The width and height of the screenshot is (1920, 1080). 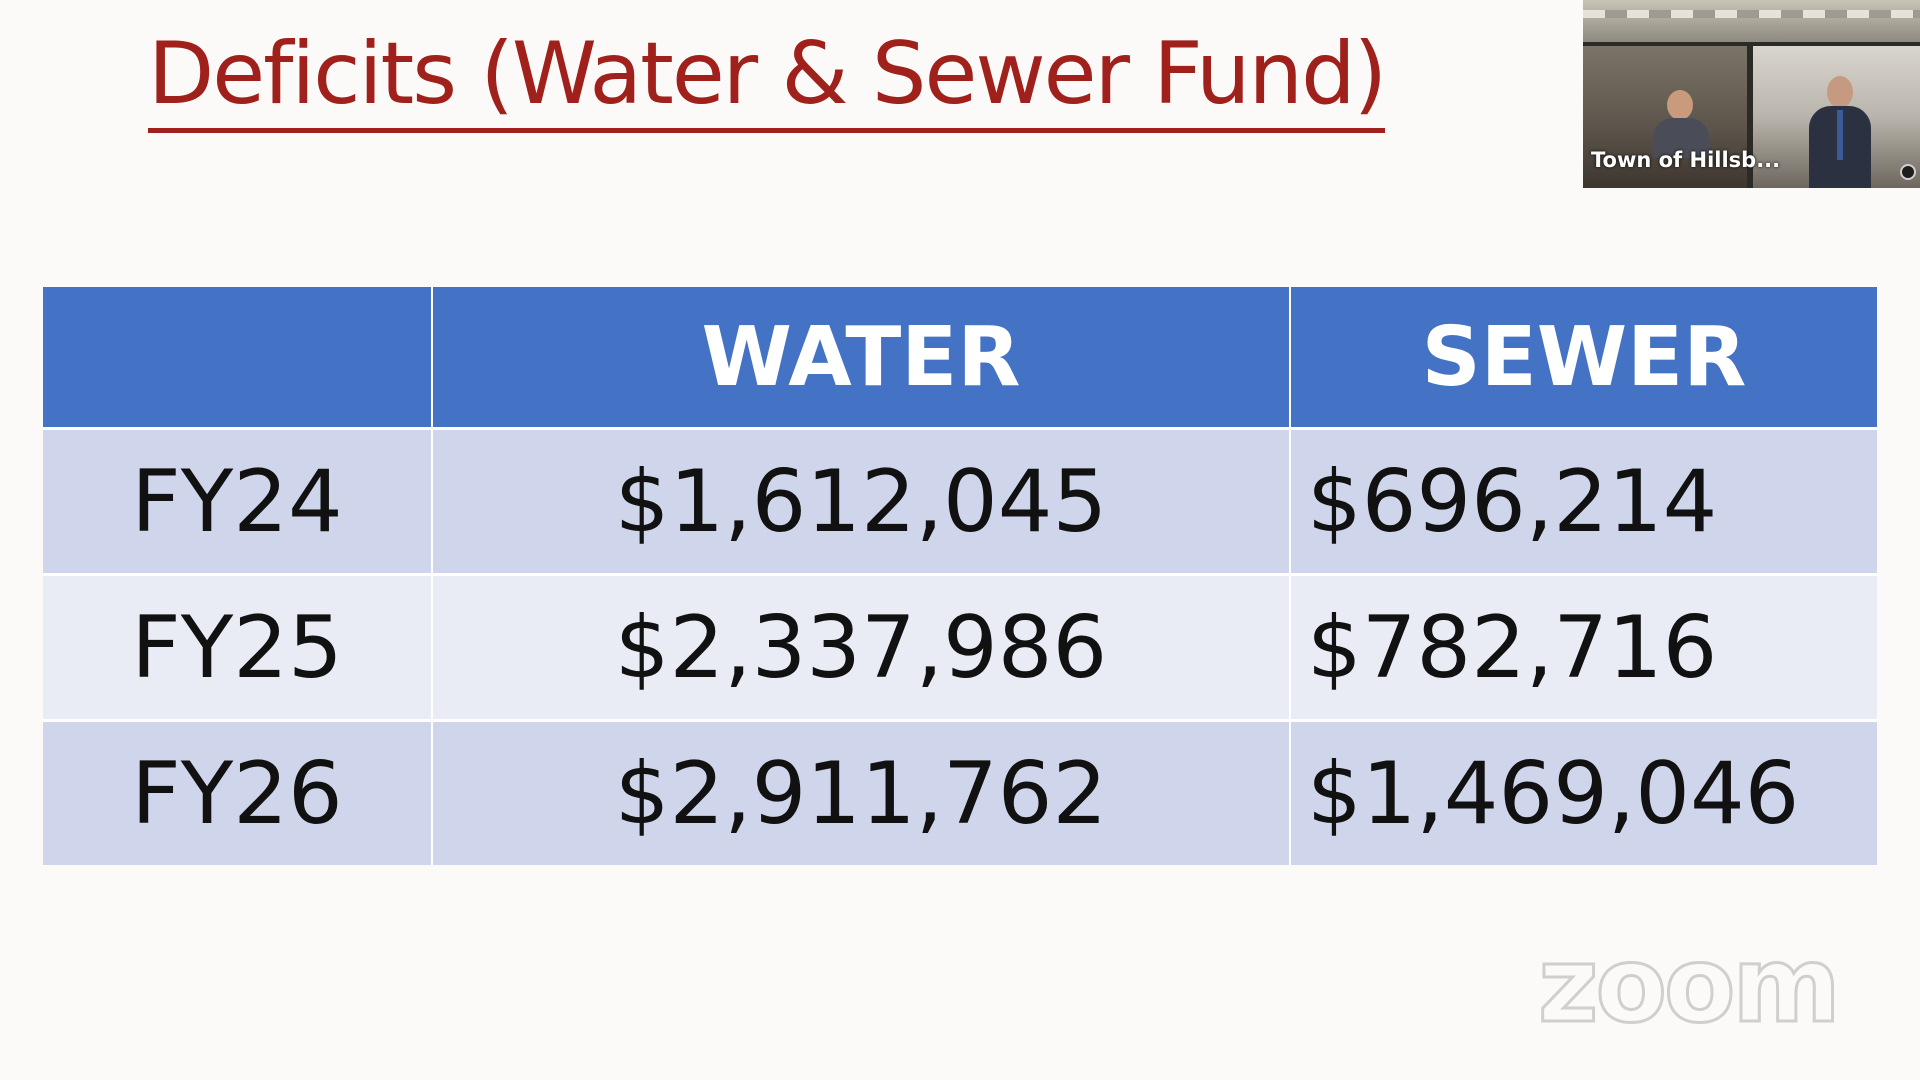 I want to click on fiscal-year-cell: FY26, so click(x=238, y=792).